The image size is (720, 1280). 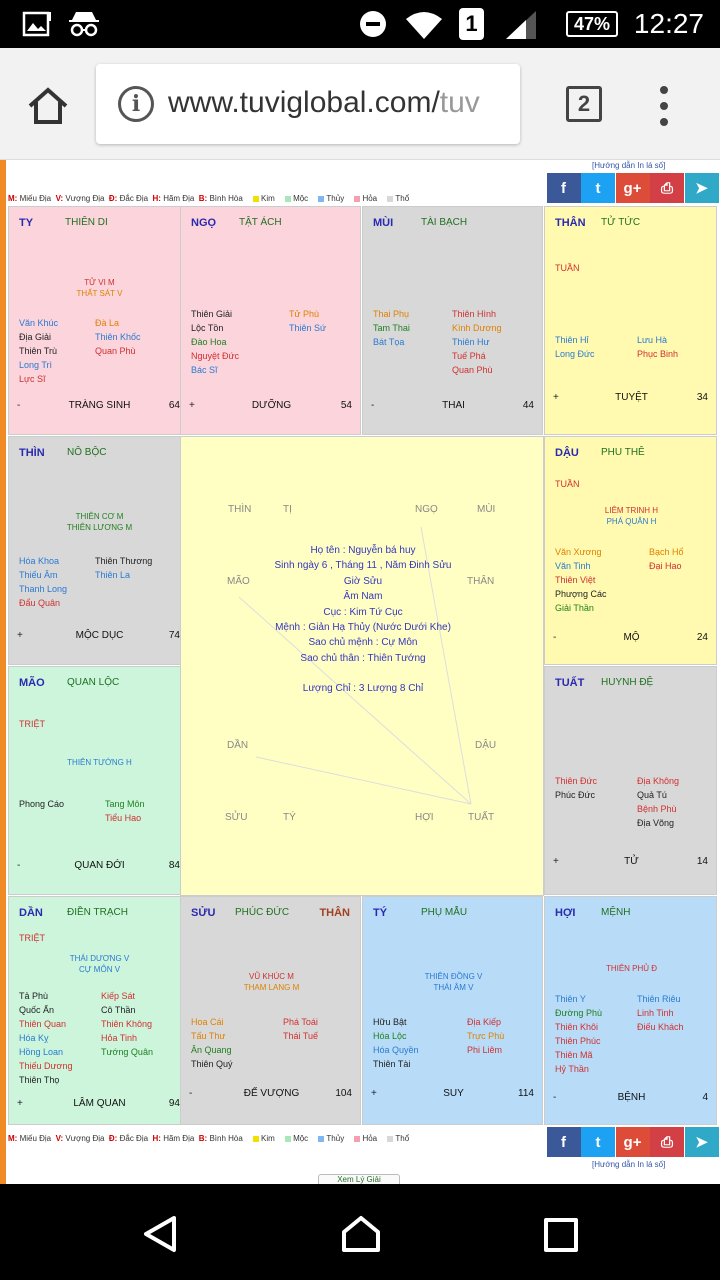 I want to click on palace-footer: - THAI 44, so click(x=452, y=405).